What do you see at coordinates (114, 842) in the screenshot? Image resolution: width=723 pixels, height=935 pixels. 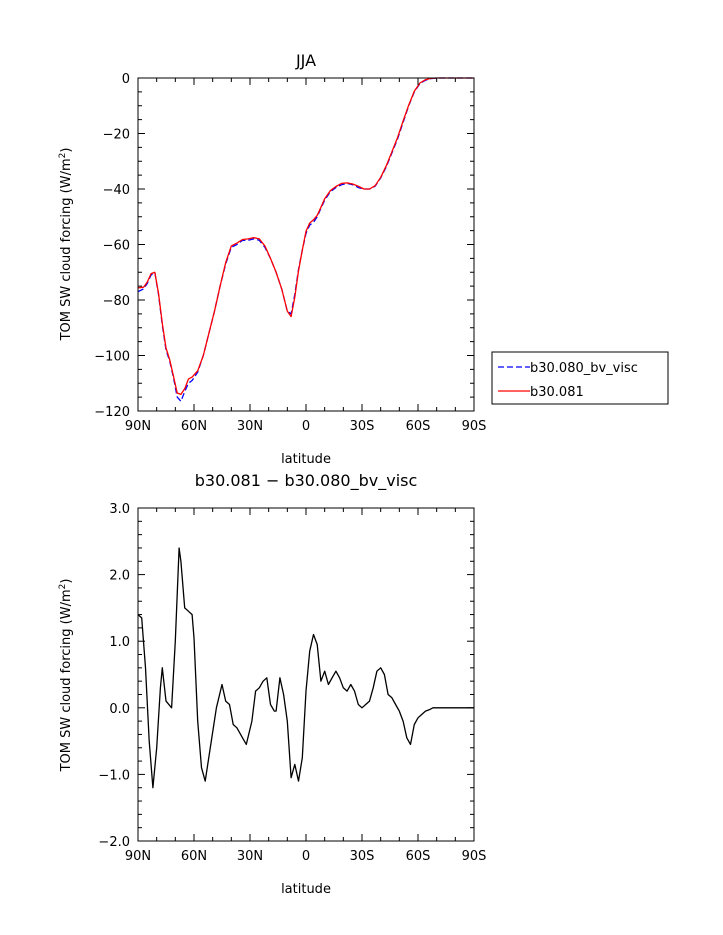 I see `y-tick-label: −2.0` at bounding box center [114, 842].